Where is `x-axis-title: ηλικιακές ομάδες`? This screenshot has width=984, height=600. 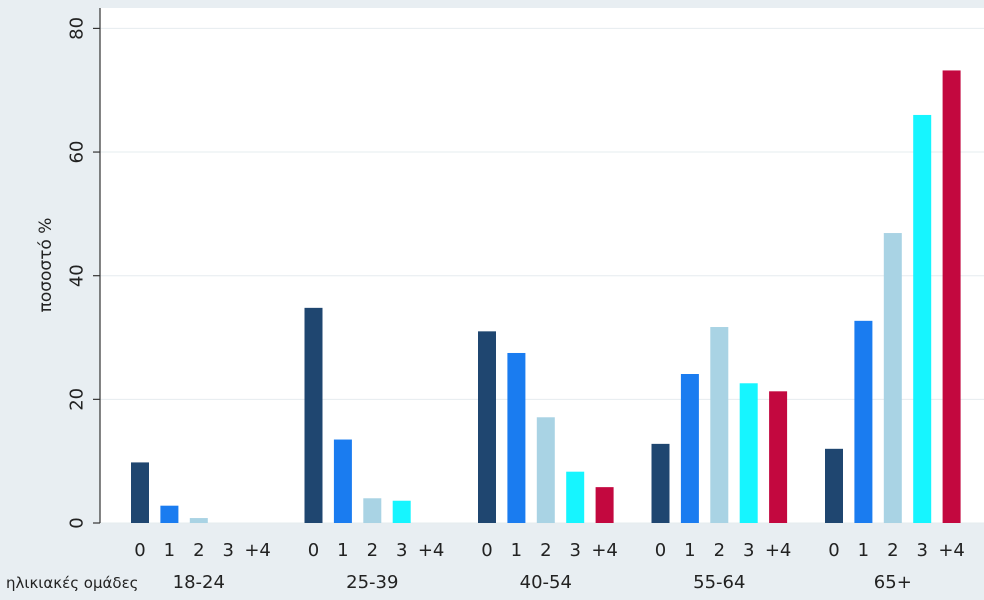
x-axis-title: ηλικιακές ομάδες is located at coordinates (72, 583).